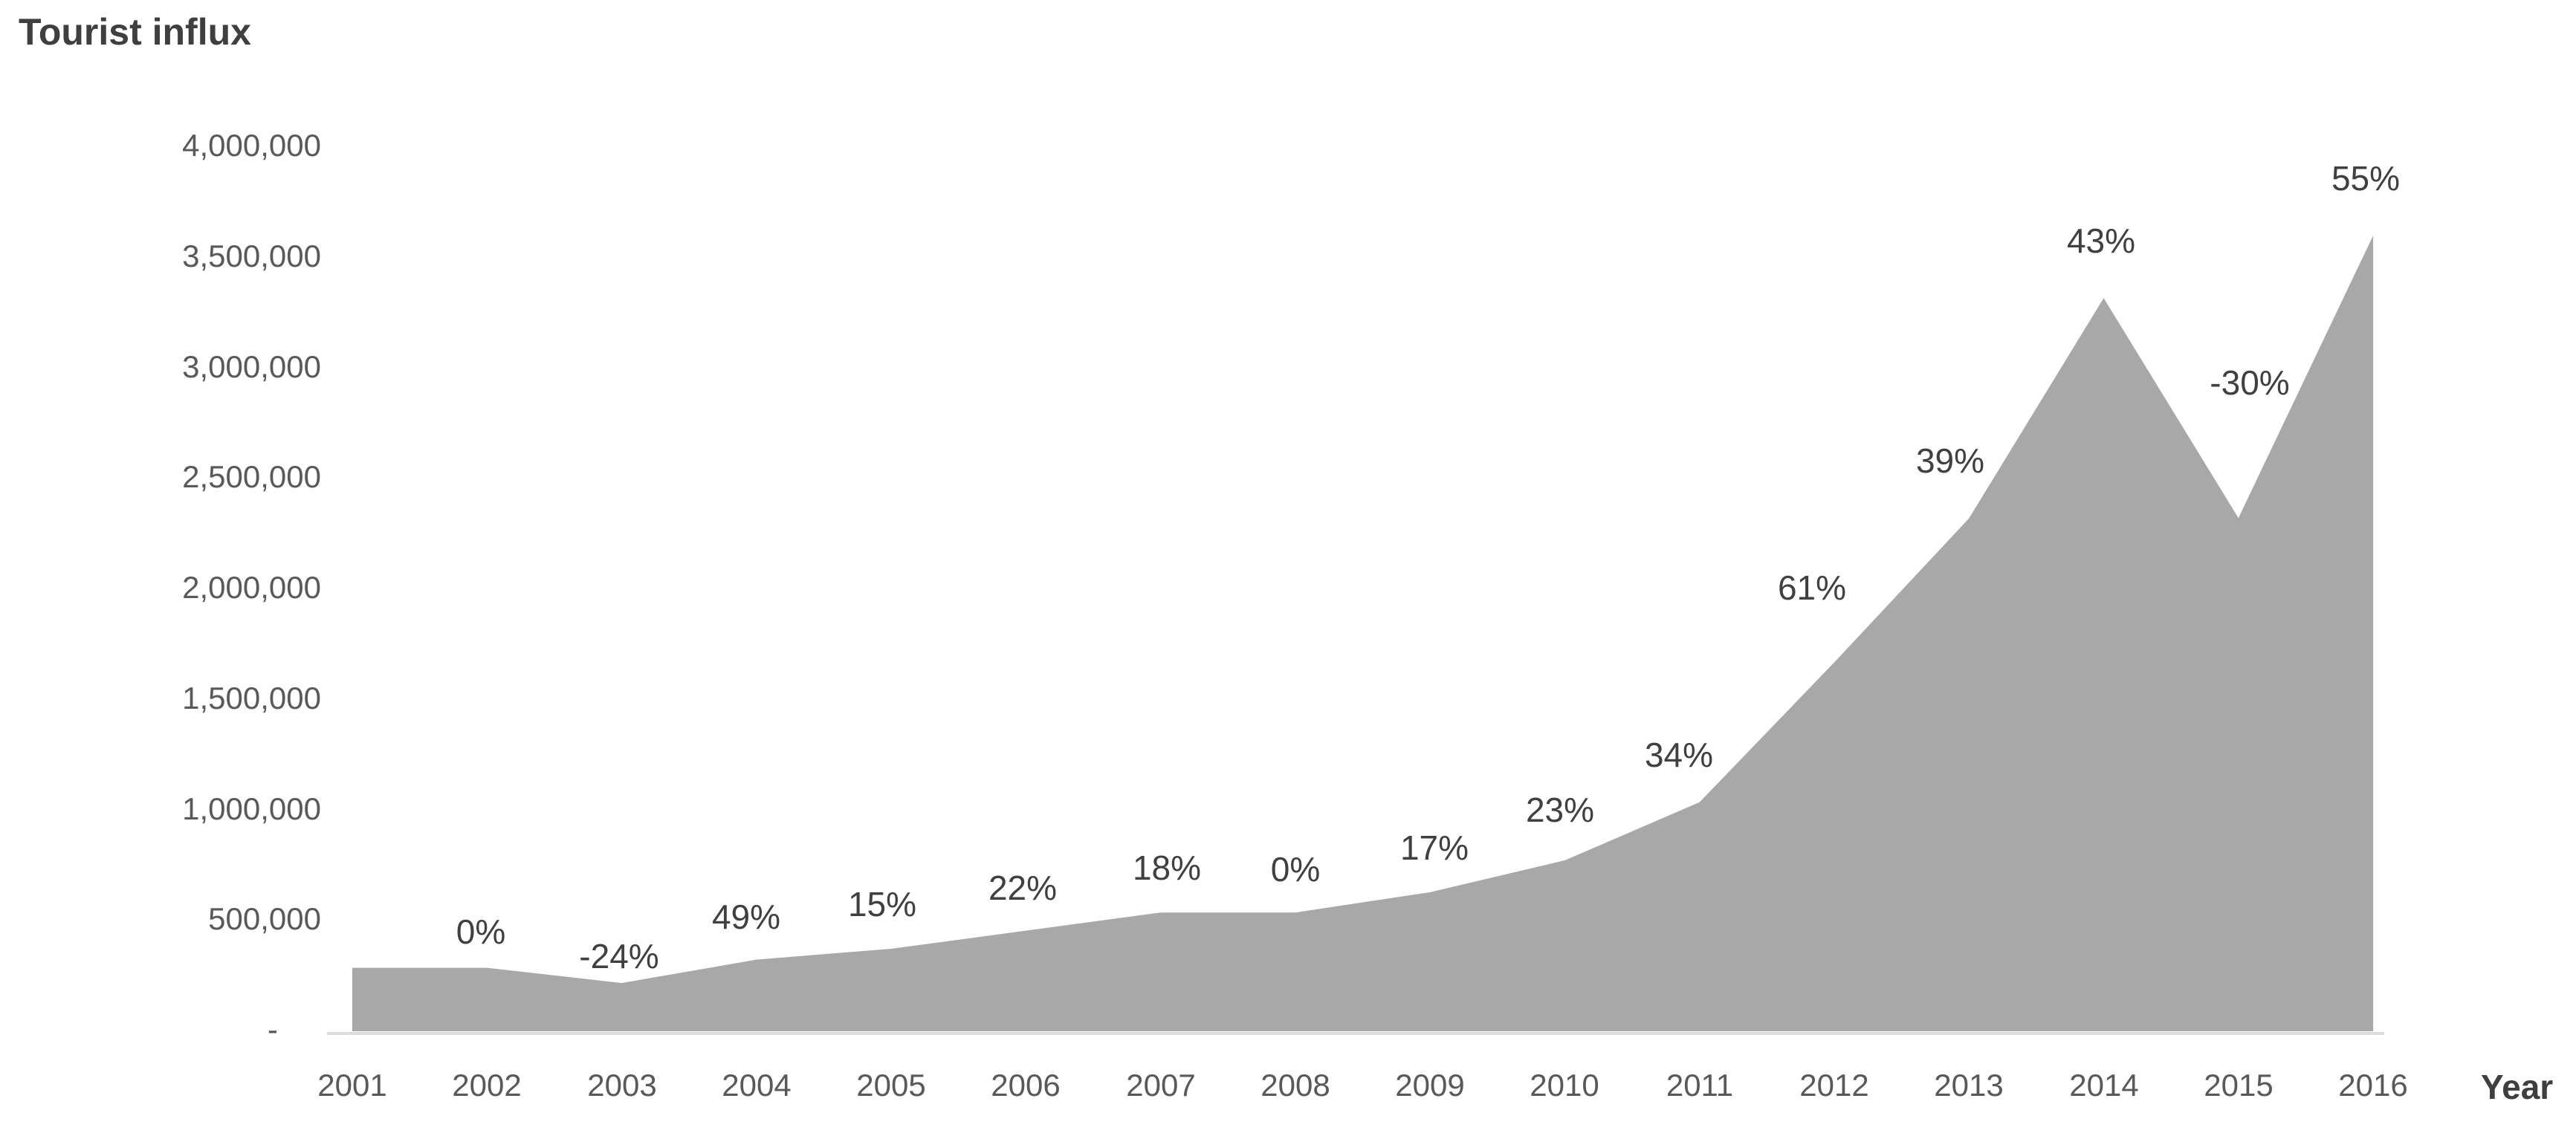  I want to click on data-label-2009: 17%, so click(1434, 847).